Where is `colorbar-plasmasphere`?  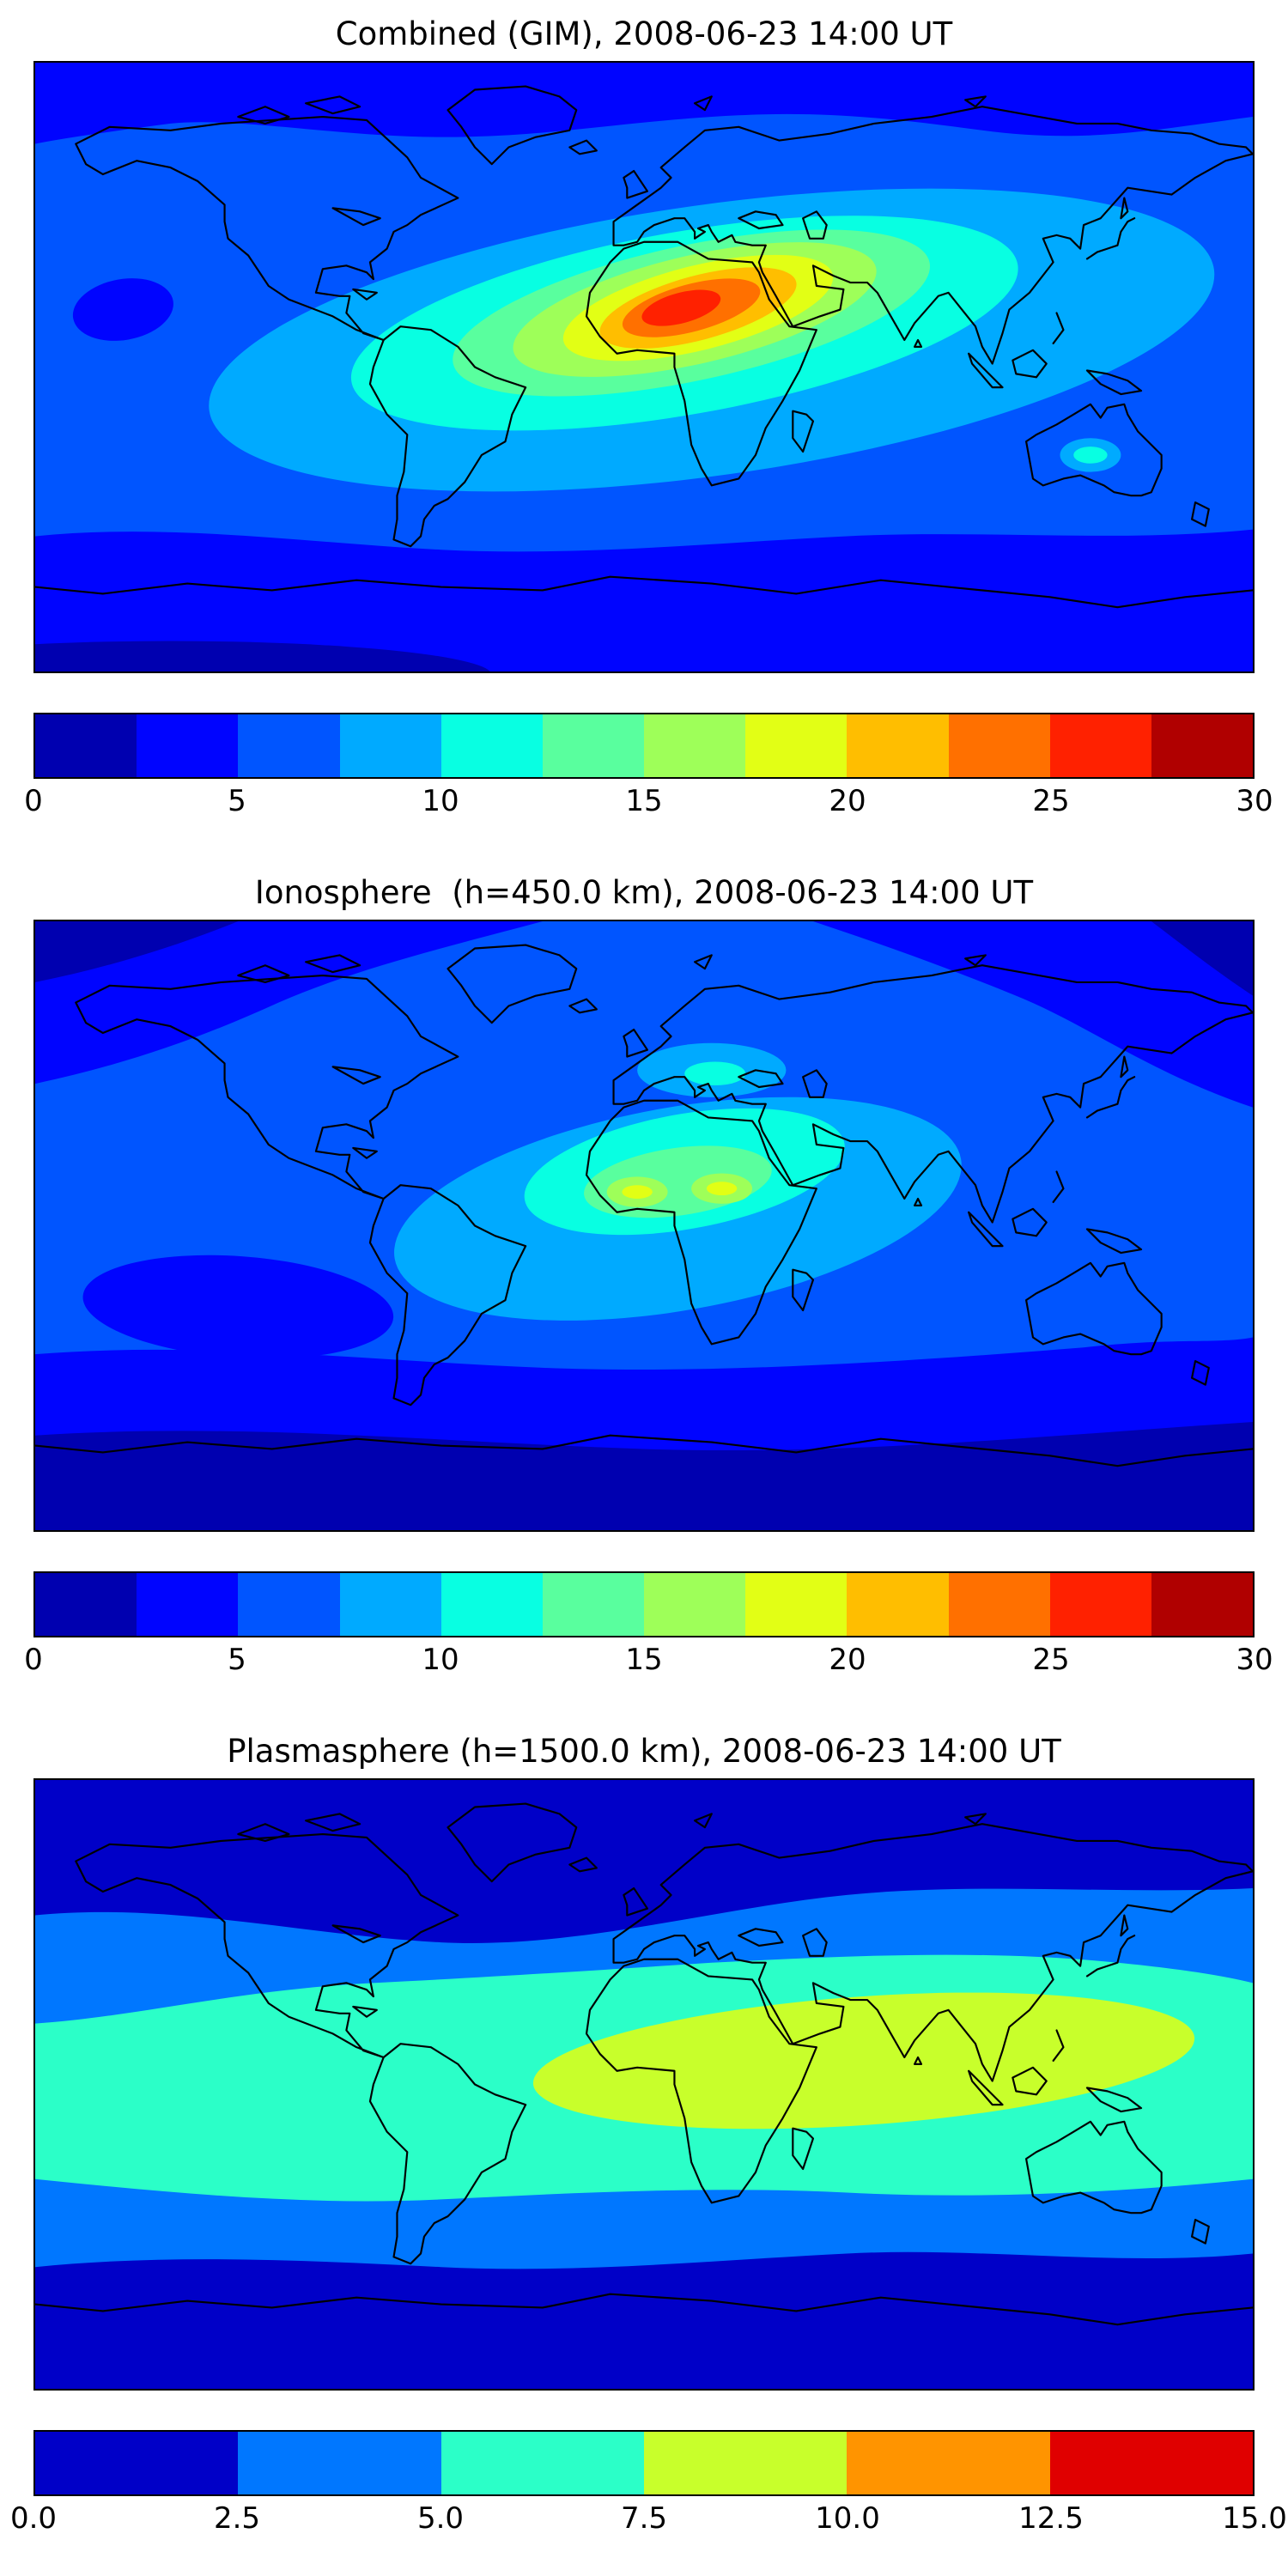
colorbar-plasmasphere is located at coordinates (644, 2463).